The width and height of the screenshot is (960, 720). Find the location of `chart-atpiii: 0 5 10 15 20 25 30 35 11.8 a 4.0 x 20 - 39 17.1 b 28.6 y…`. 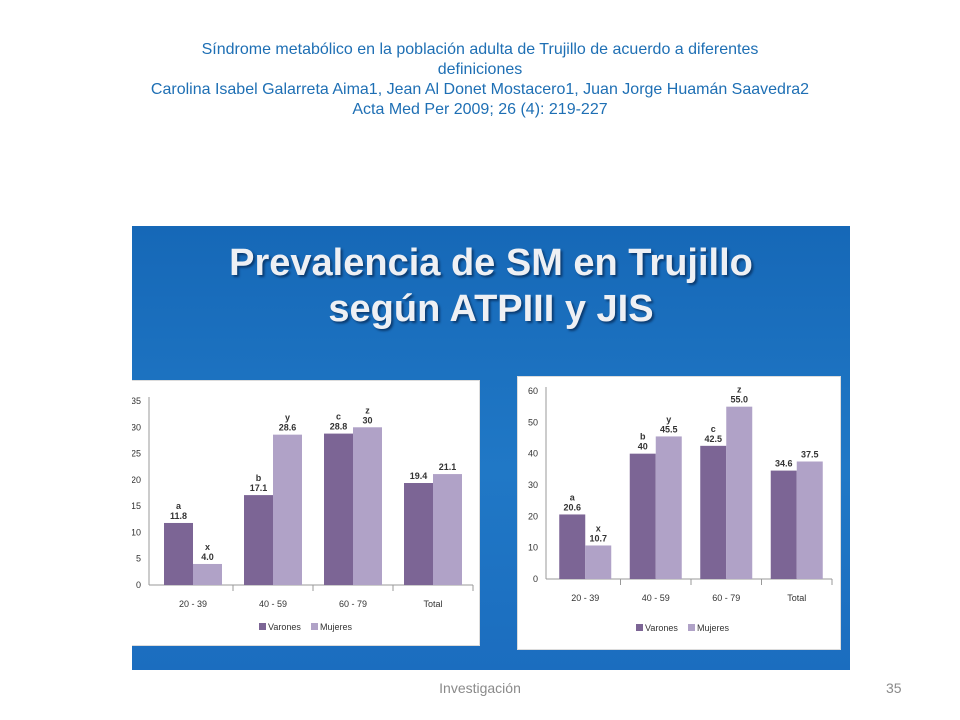

chart-atpiii: 0 5 10 15 20 25 30 35 11.8 a 4.0 x 20 - 39 17.1 b 28.6 y… is located at coordinates (306, 513).